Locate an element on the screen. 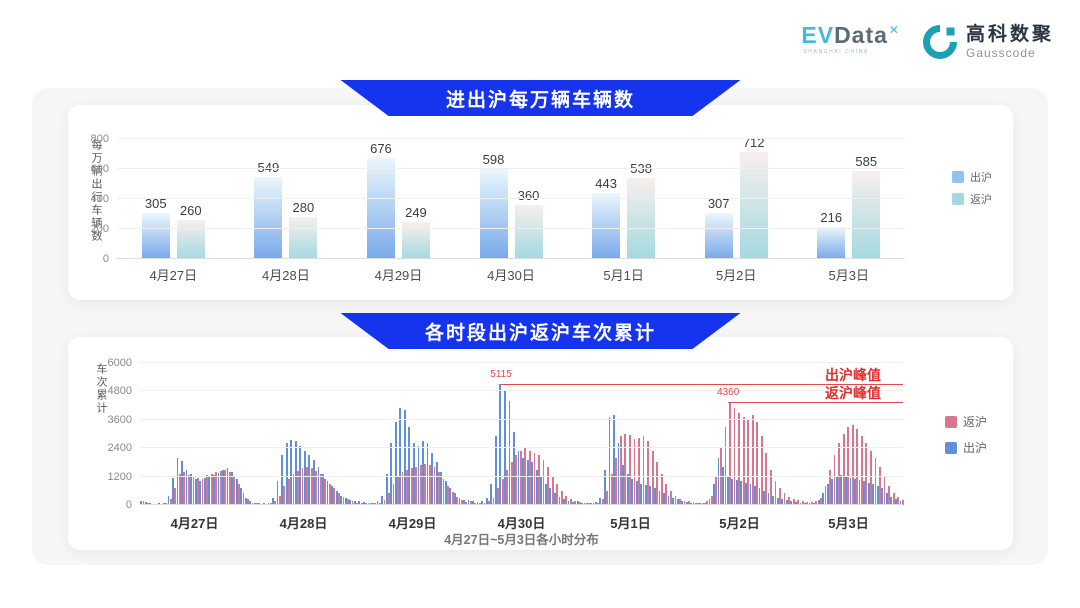  peak-line is located at coordinates (815, 402).